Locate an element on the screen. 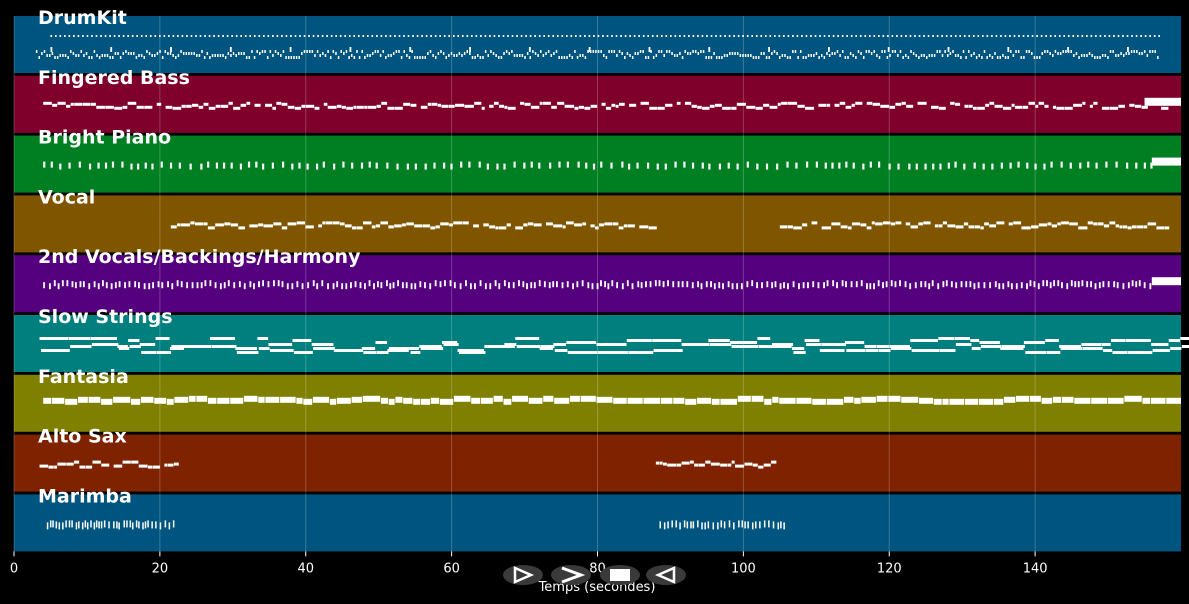 The height and width of the screenshot is (604, 1189). play-button is located at coordinates (523, 575).